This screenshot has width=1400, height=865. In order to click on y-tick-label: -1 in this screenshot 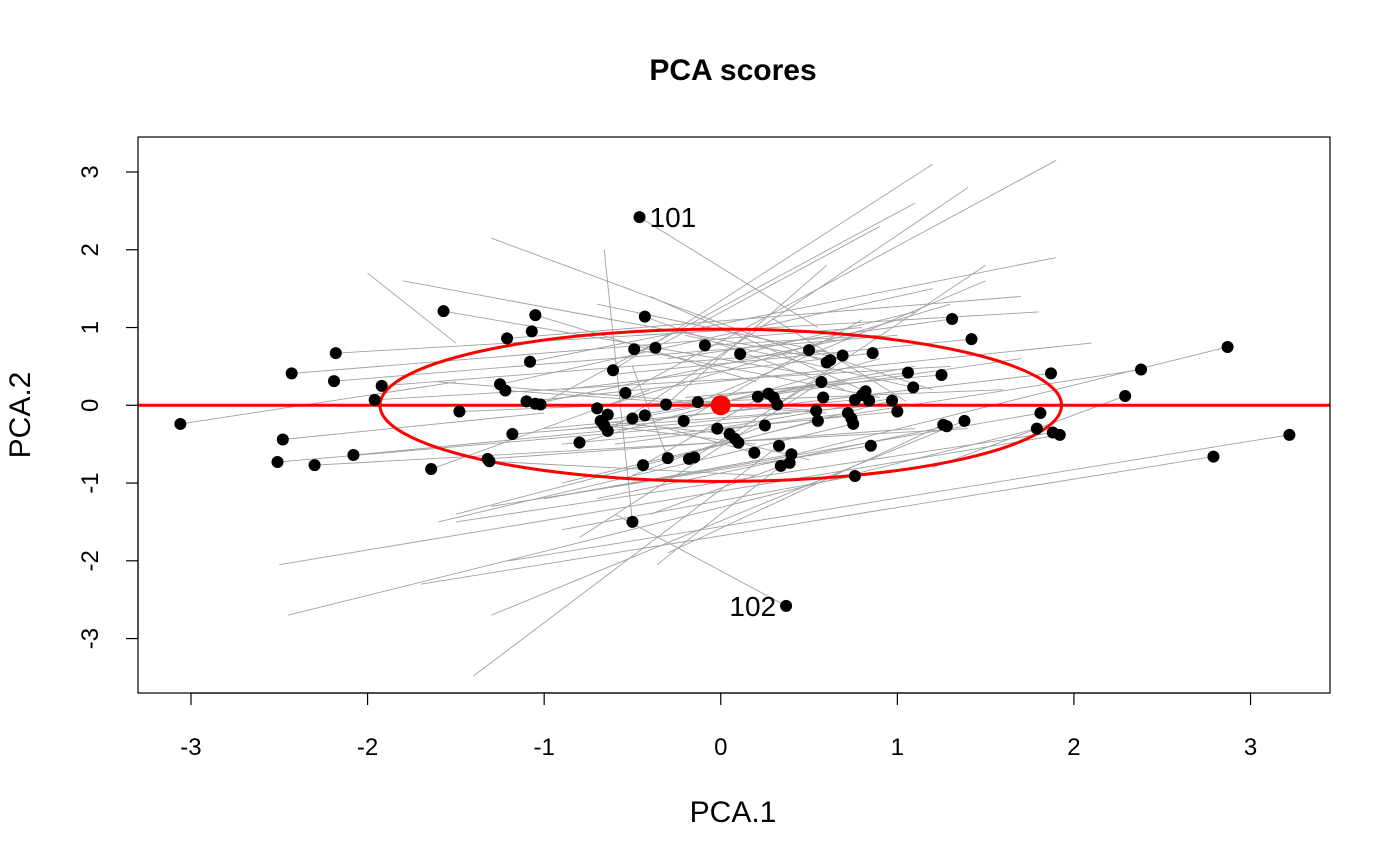, I will do `click(90, 482)`.